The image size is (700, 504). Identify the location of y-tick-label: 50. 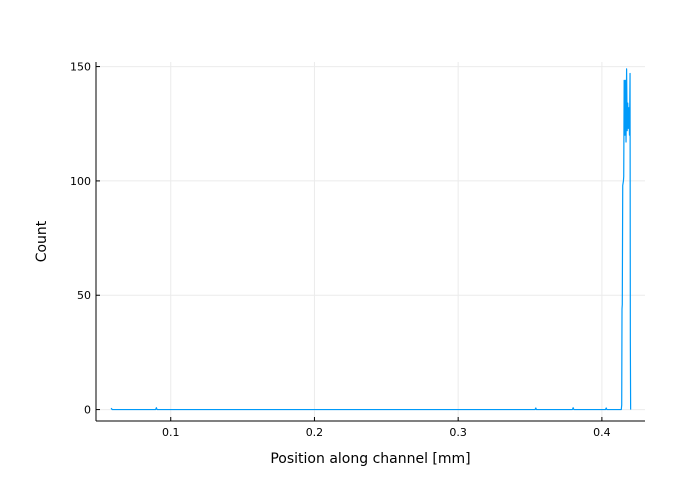
(84, 295).